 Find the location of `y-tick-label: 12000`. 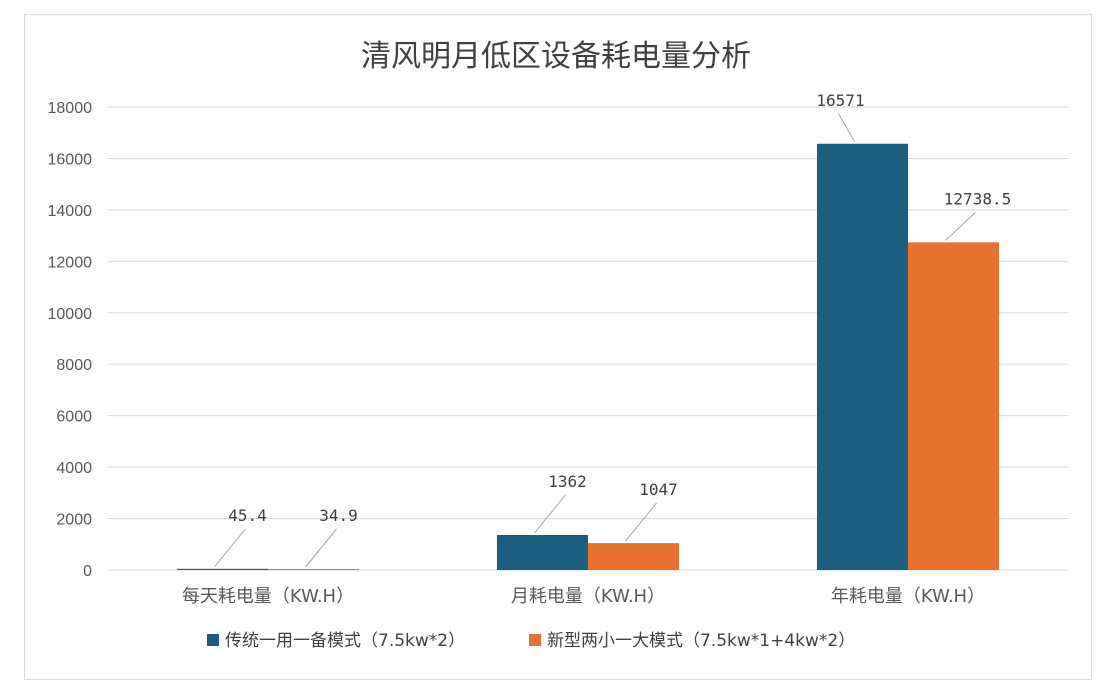

y-tick-label: 12000 is located at coordinates (70, 262).